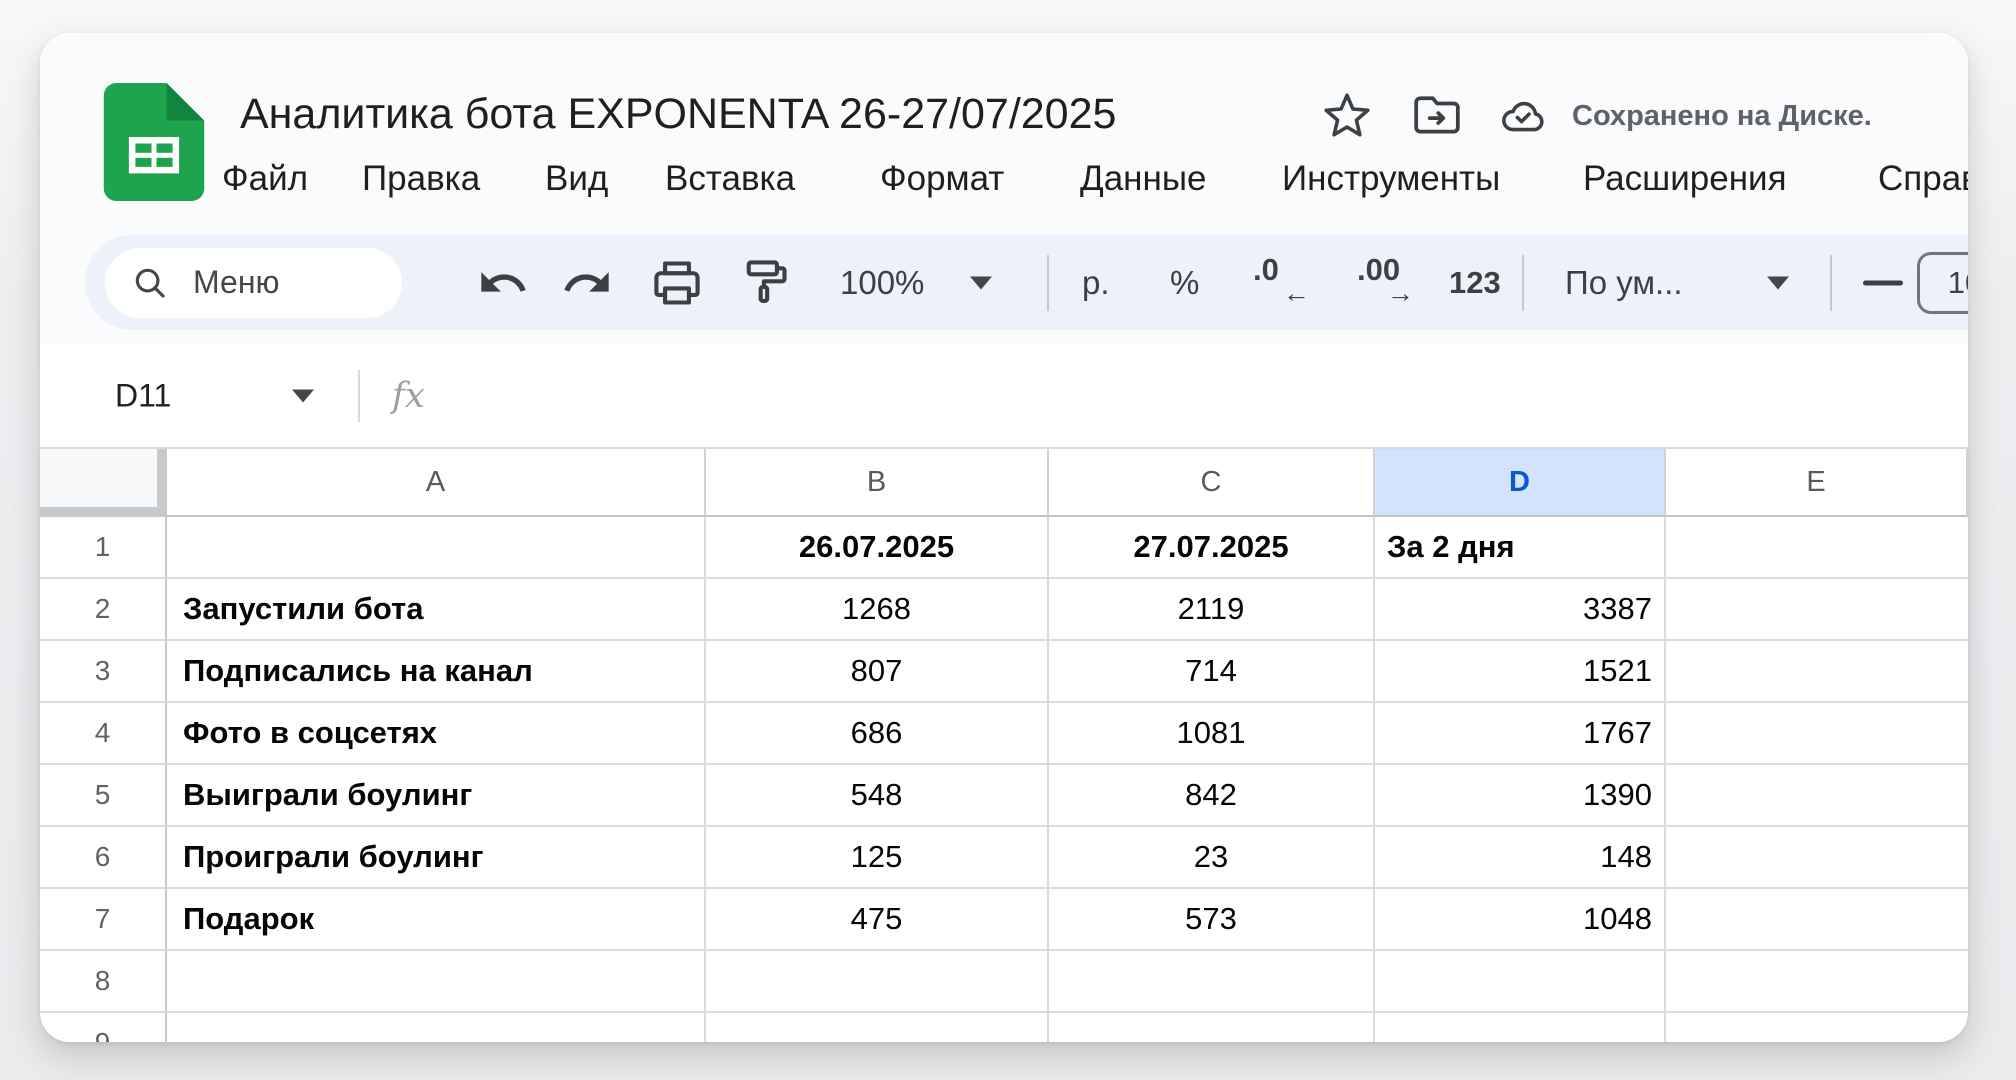  I want to click on formula-bar: D11 fx, so click(1004, 397).